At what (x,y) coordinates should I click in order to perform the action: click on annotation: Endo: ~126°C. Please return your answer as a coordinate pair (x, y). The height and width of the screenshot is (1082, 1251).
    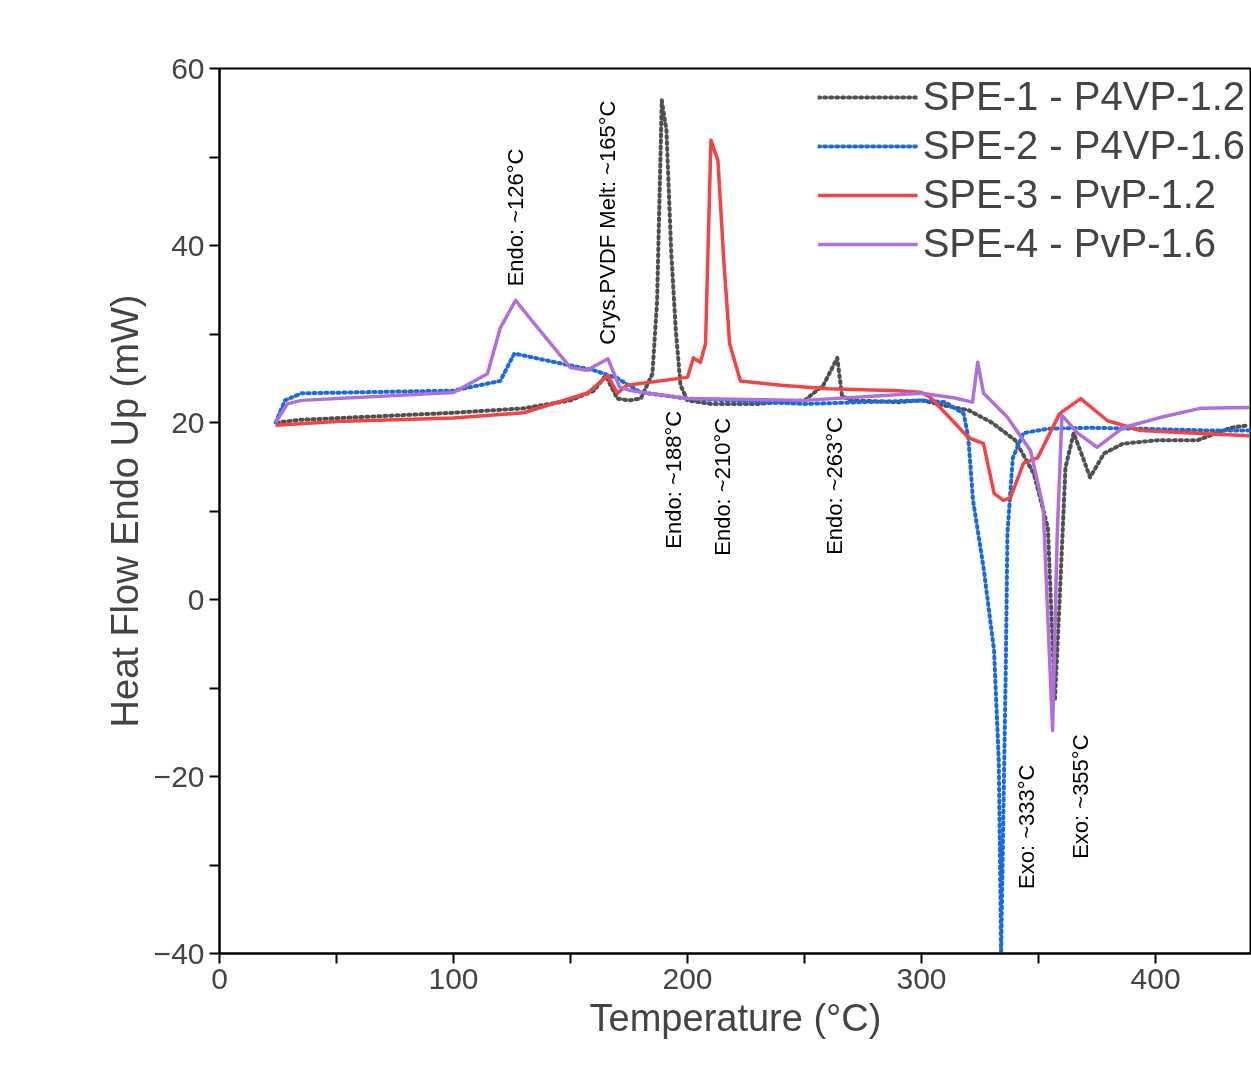
    Looking at the image, I should click on (516, 217).